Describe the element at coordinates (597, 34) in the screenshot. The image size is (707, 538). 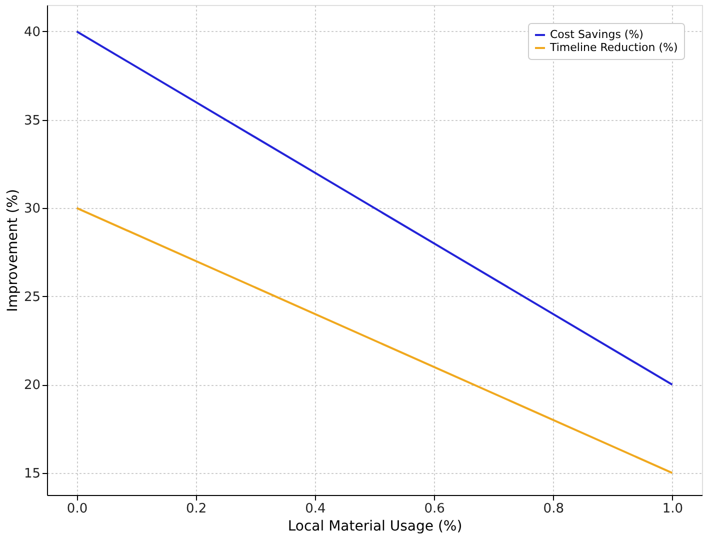
I see `legend-label: Cost Savings (%)` at that location.